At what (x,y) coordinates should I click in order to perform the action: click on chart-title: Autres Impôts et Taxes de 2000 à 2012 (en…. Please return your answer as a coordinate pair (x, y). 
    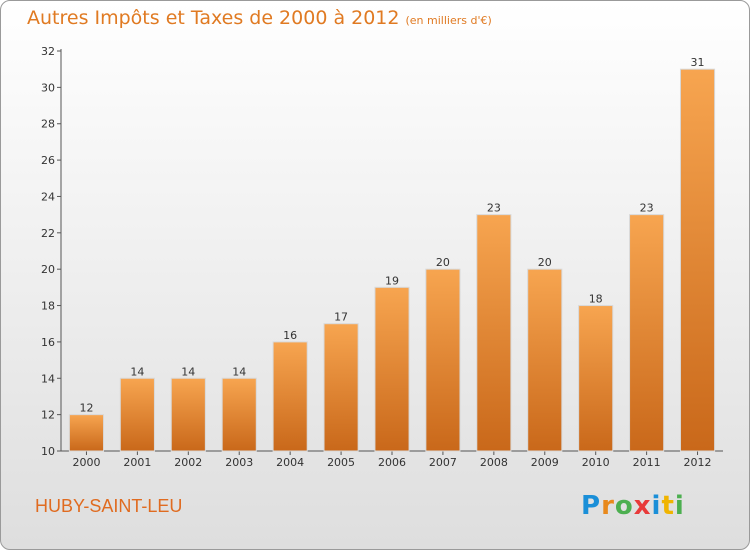
    Looking at the image, I should click on (259, 18).